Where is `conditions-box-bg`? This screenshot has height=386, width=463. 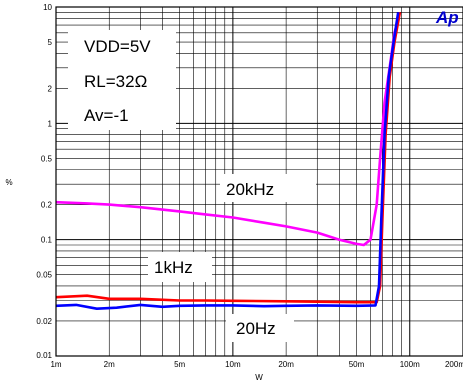
conditions-box-bg is located at coordinates (122, 80).